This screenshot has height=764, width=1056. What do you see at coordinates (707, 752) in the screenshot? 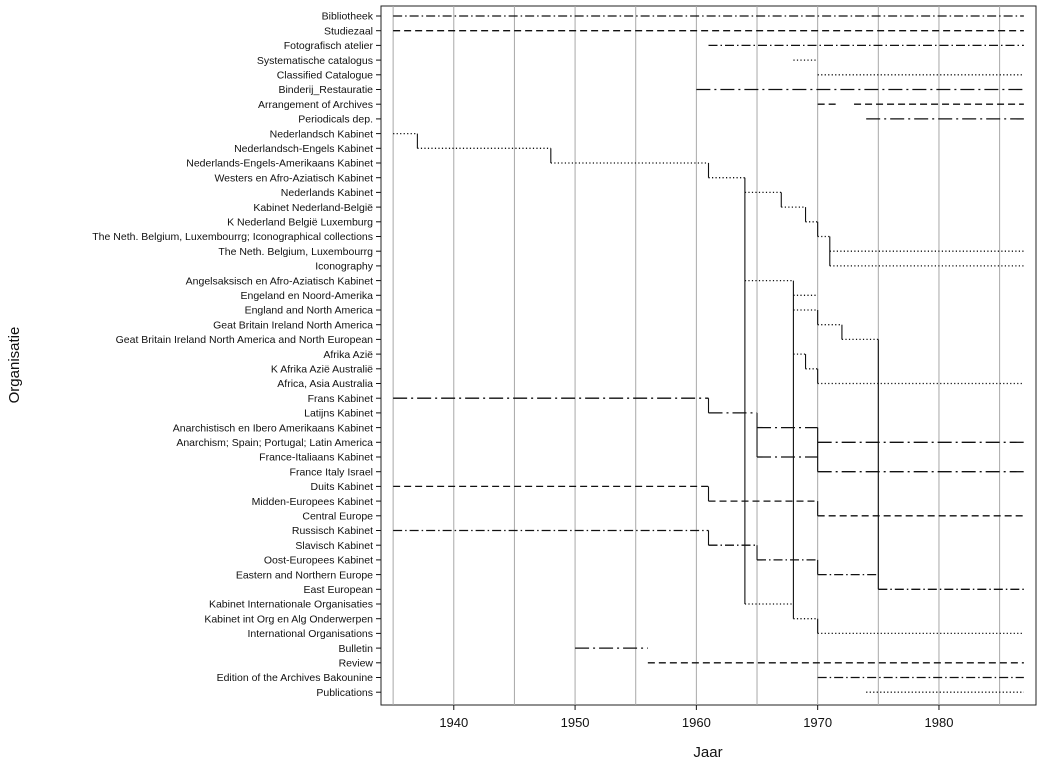
I see `x-axis-title: Jaar` at bounding box center [707, 752].